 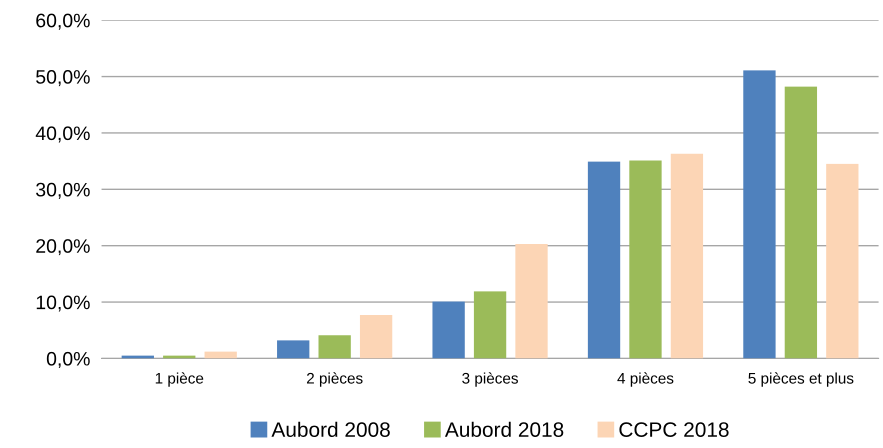 I want to click on legend-label: Aubord 2018, so click(x=504, y=430).